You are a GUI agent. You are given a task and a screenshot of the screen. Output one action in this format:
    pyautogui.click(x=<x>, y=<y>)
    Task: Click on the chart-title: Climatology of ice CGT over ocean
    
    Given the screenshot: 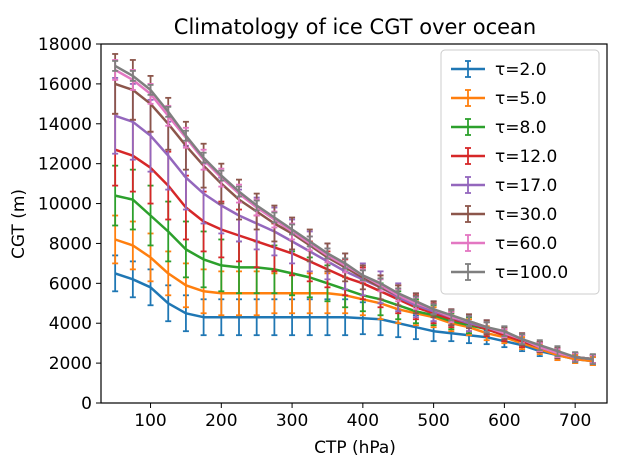 What is the action you would take?
    pyautogui.click(x=355, y=27)
    